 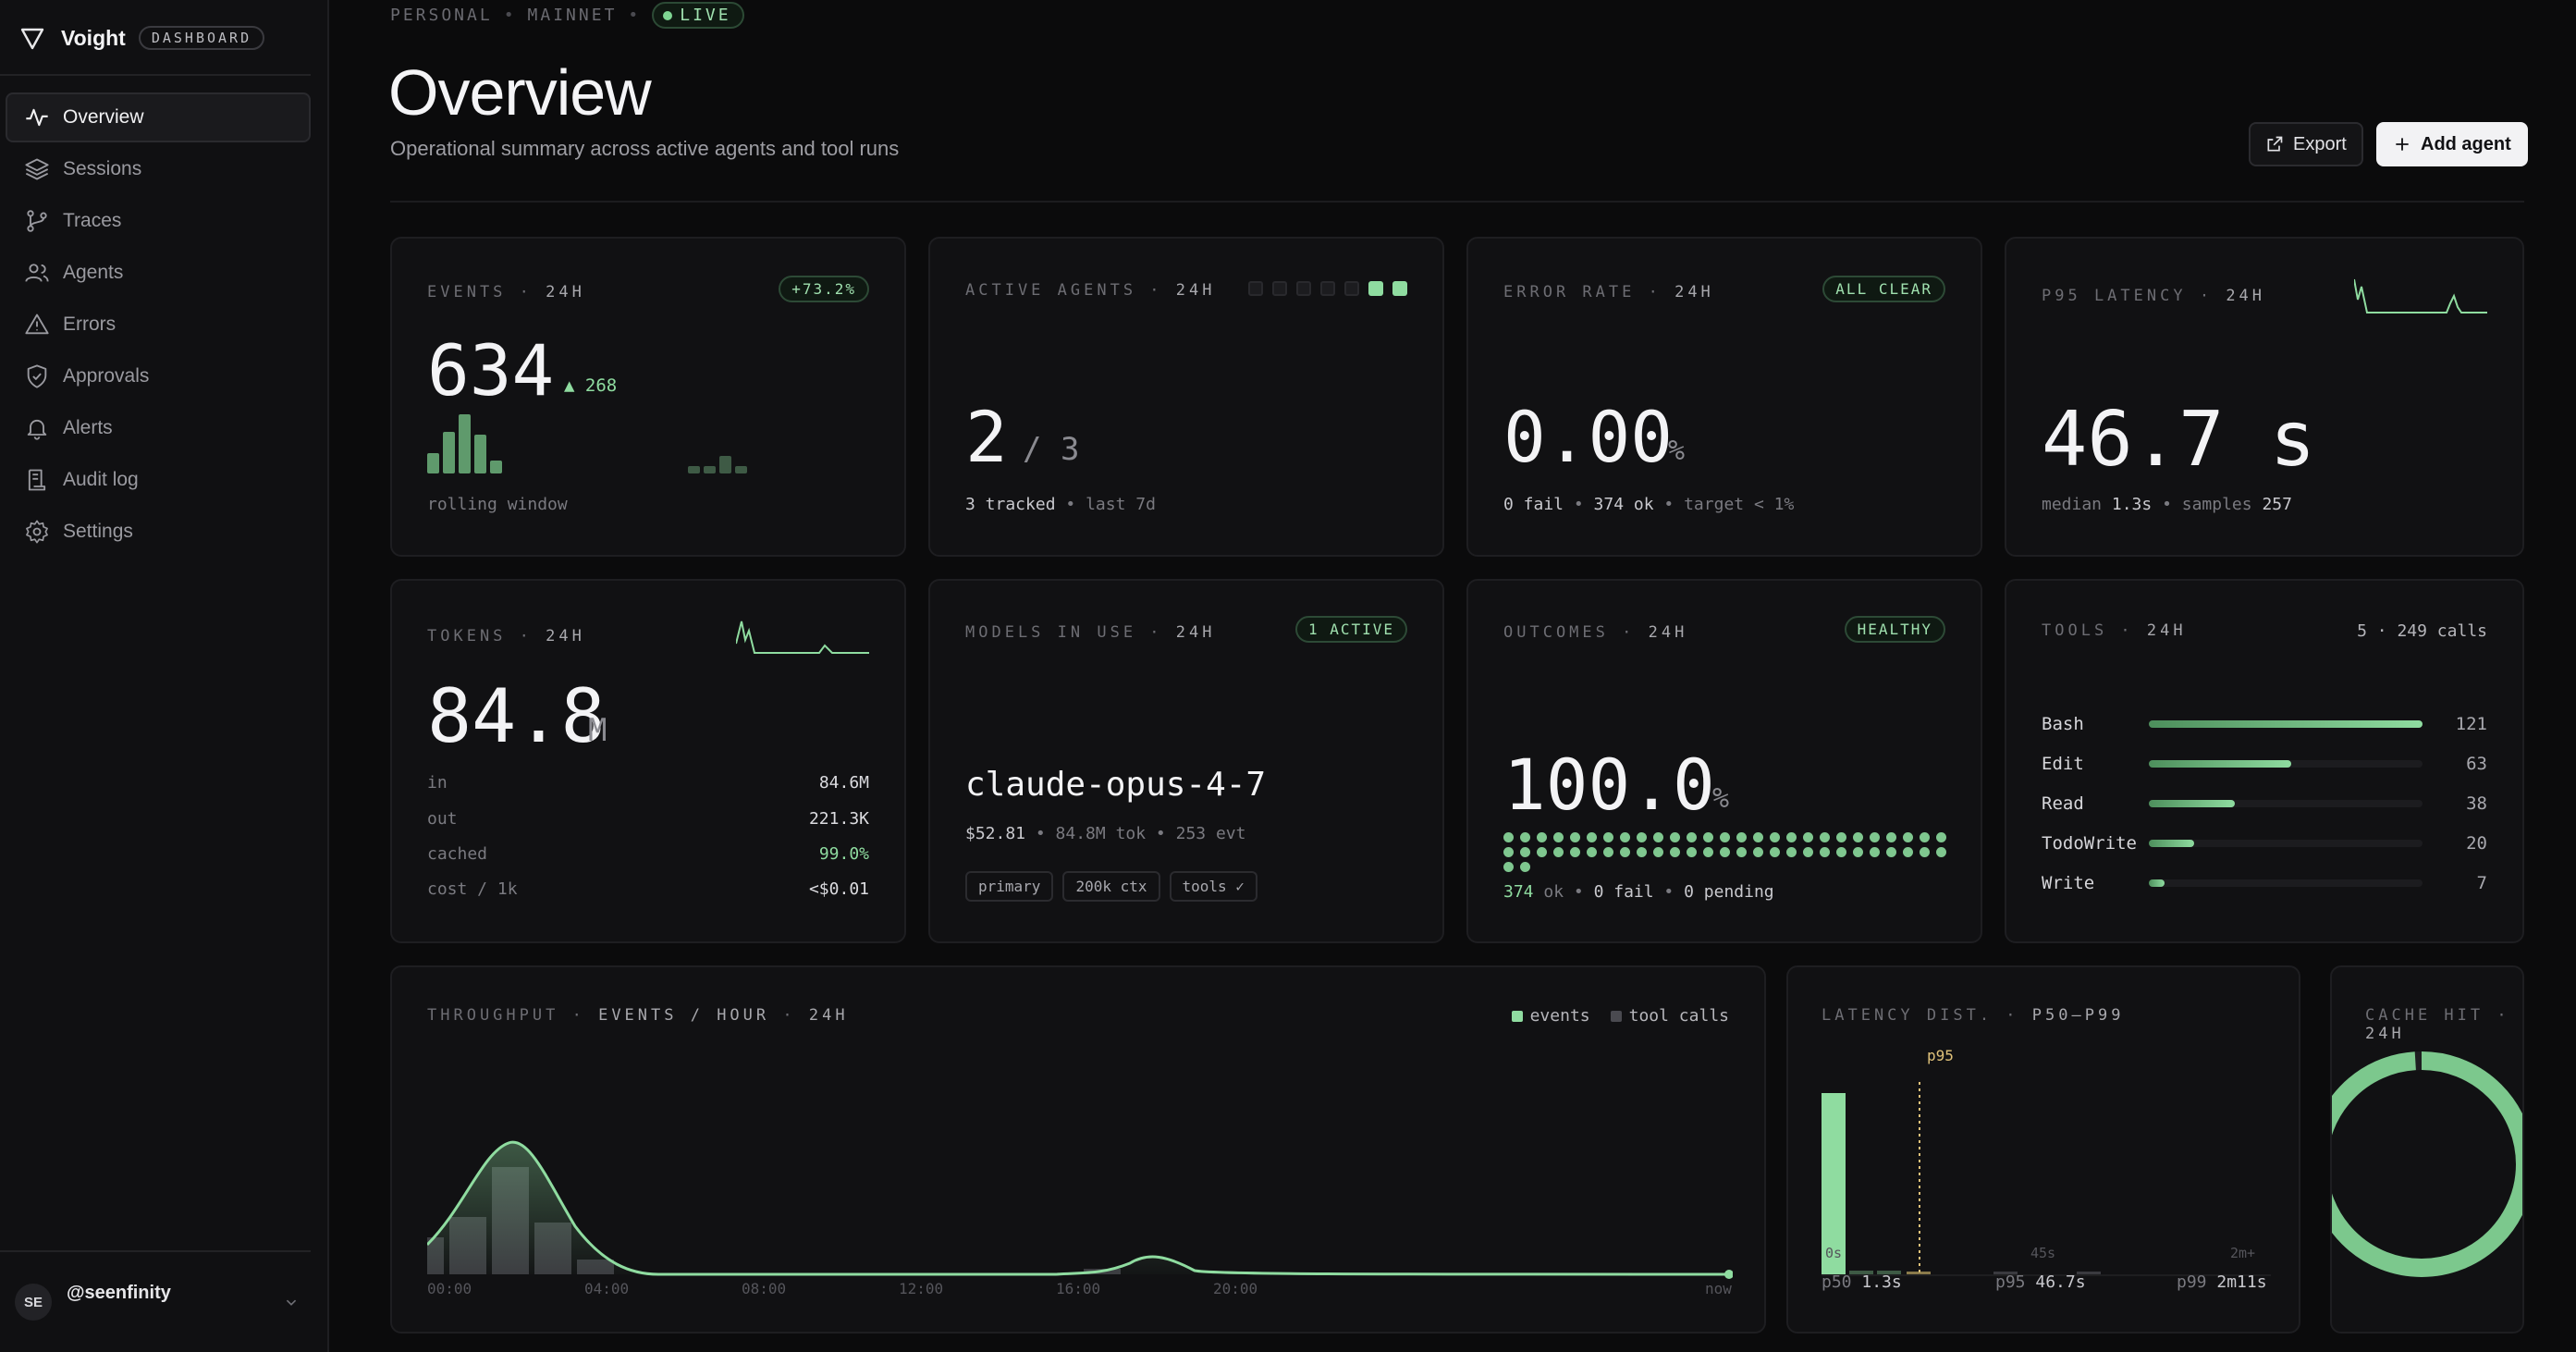 What do you see at coordinates (107, 376) in the screenshot?
I see `sidebar-item-label: Approvals` at bounding box center [107, 376].